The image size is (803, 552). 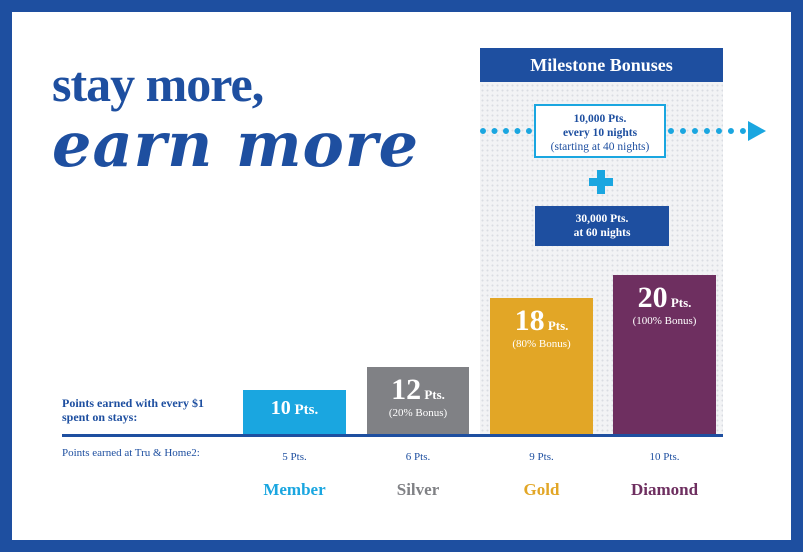 I want to click on milestone-title: Milestone Bonuses, so click(x=601, y=65).